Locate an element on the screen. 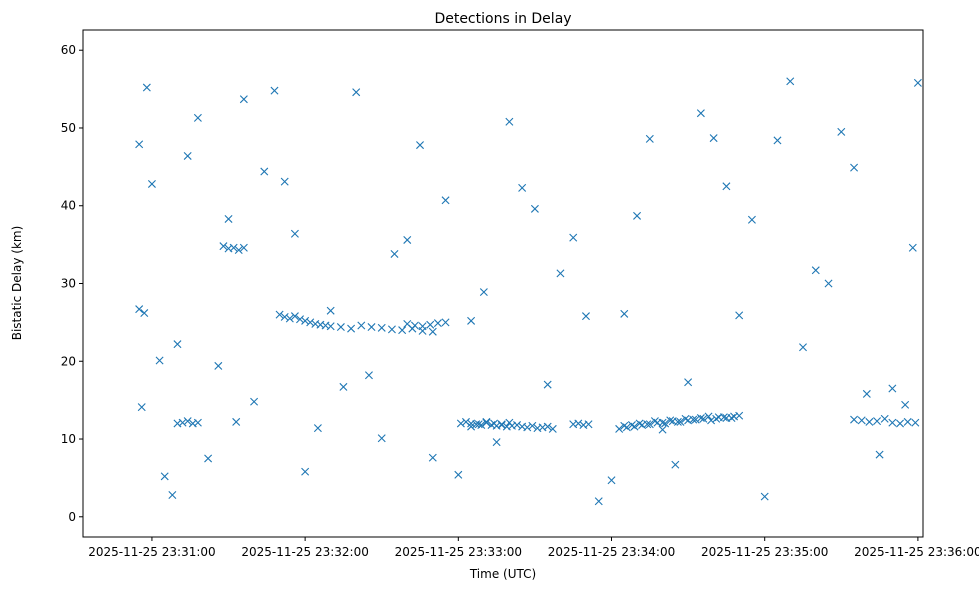 The height and width of the screenshot is (590, 979). x-tick-label: 2025-11-25 23:35:00 is located at coordinates (764, 552).